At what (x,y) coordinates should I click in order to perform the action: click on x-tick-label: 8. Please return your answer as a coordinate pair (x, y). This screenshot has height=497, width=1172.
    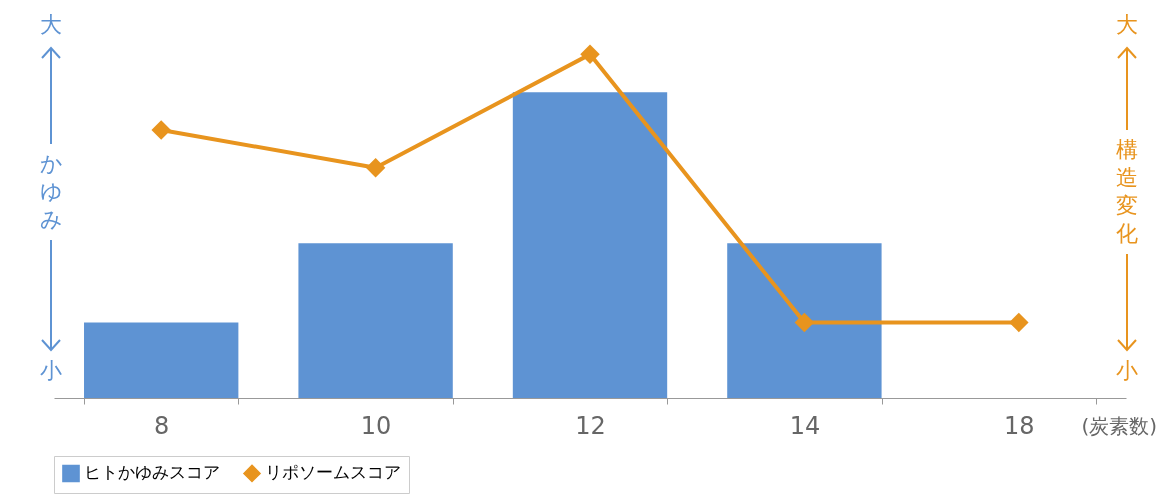
    Looking at the image, I should click on (162, 425).